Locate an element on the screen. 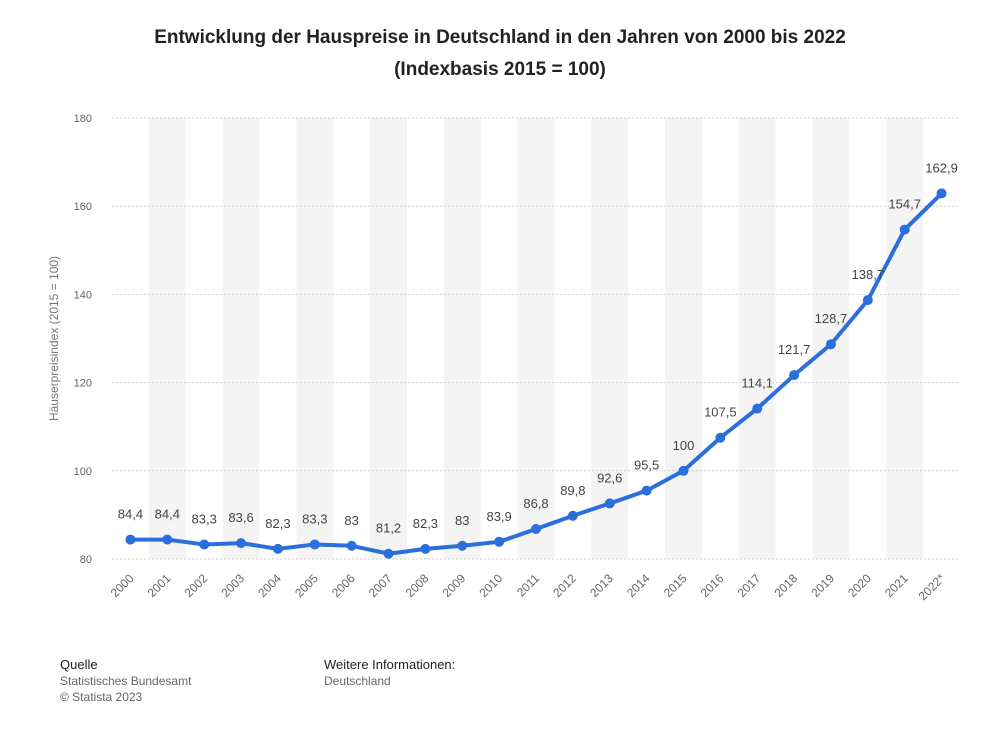  x-tick-label: 2013 is located at coordinates (601, 585).